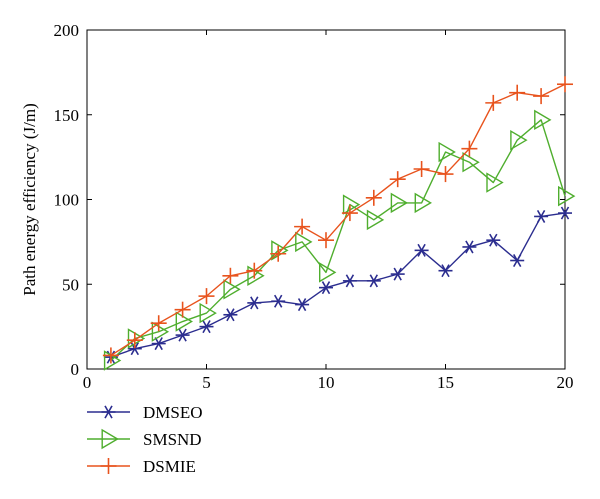 The width and height of the screenshot is (600, 499). Describe the element at coordinates (141, 466) in the screenshot. I see `legend-item-dsmie: DSMIE` at that location.